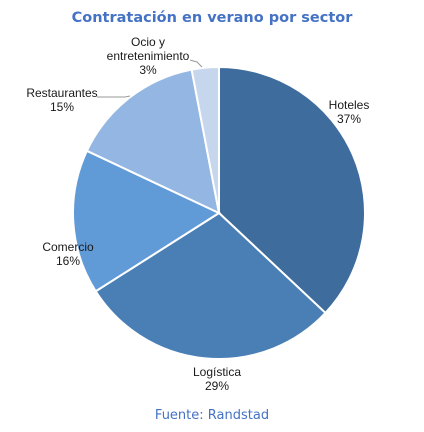  Describe the element at coordinates (212, 18) in the screenshot. I see `chart-title: Contratación en verano por sector` at that location.